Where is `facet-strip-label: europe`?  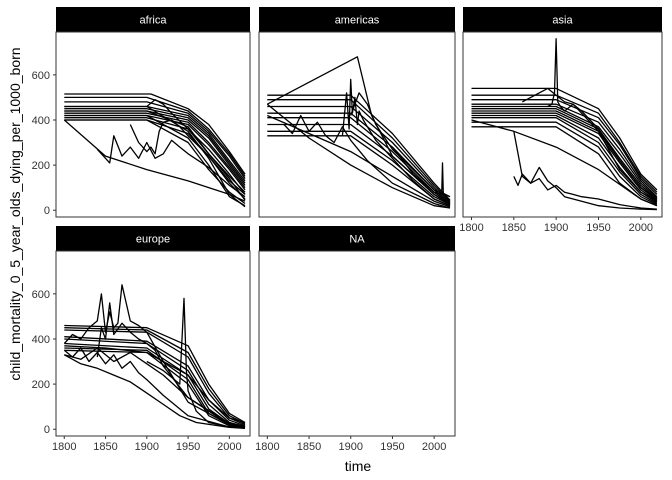 facet-strip-label: europe is located at coordinates (153, 240).